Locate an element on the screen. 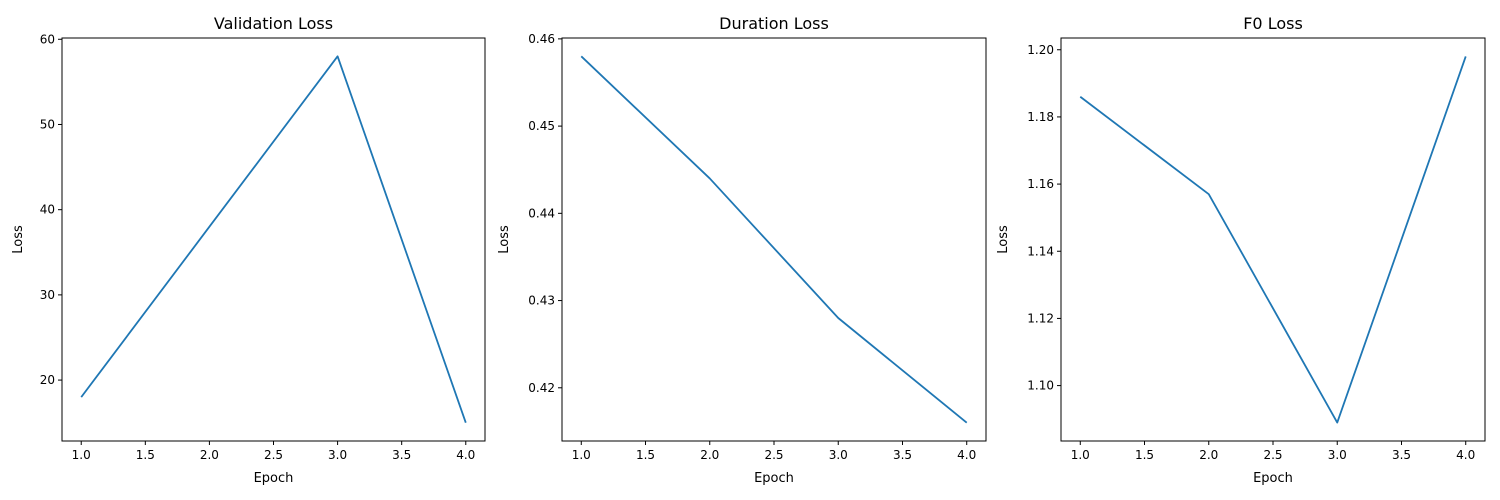 Image resolution: width=1500 pixels, height=500 pixels. y-tick-label: 20 is located at coordinates (47, 380).